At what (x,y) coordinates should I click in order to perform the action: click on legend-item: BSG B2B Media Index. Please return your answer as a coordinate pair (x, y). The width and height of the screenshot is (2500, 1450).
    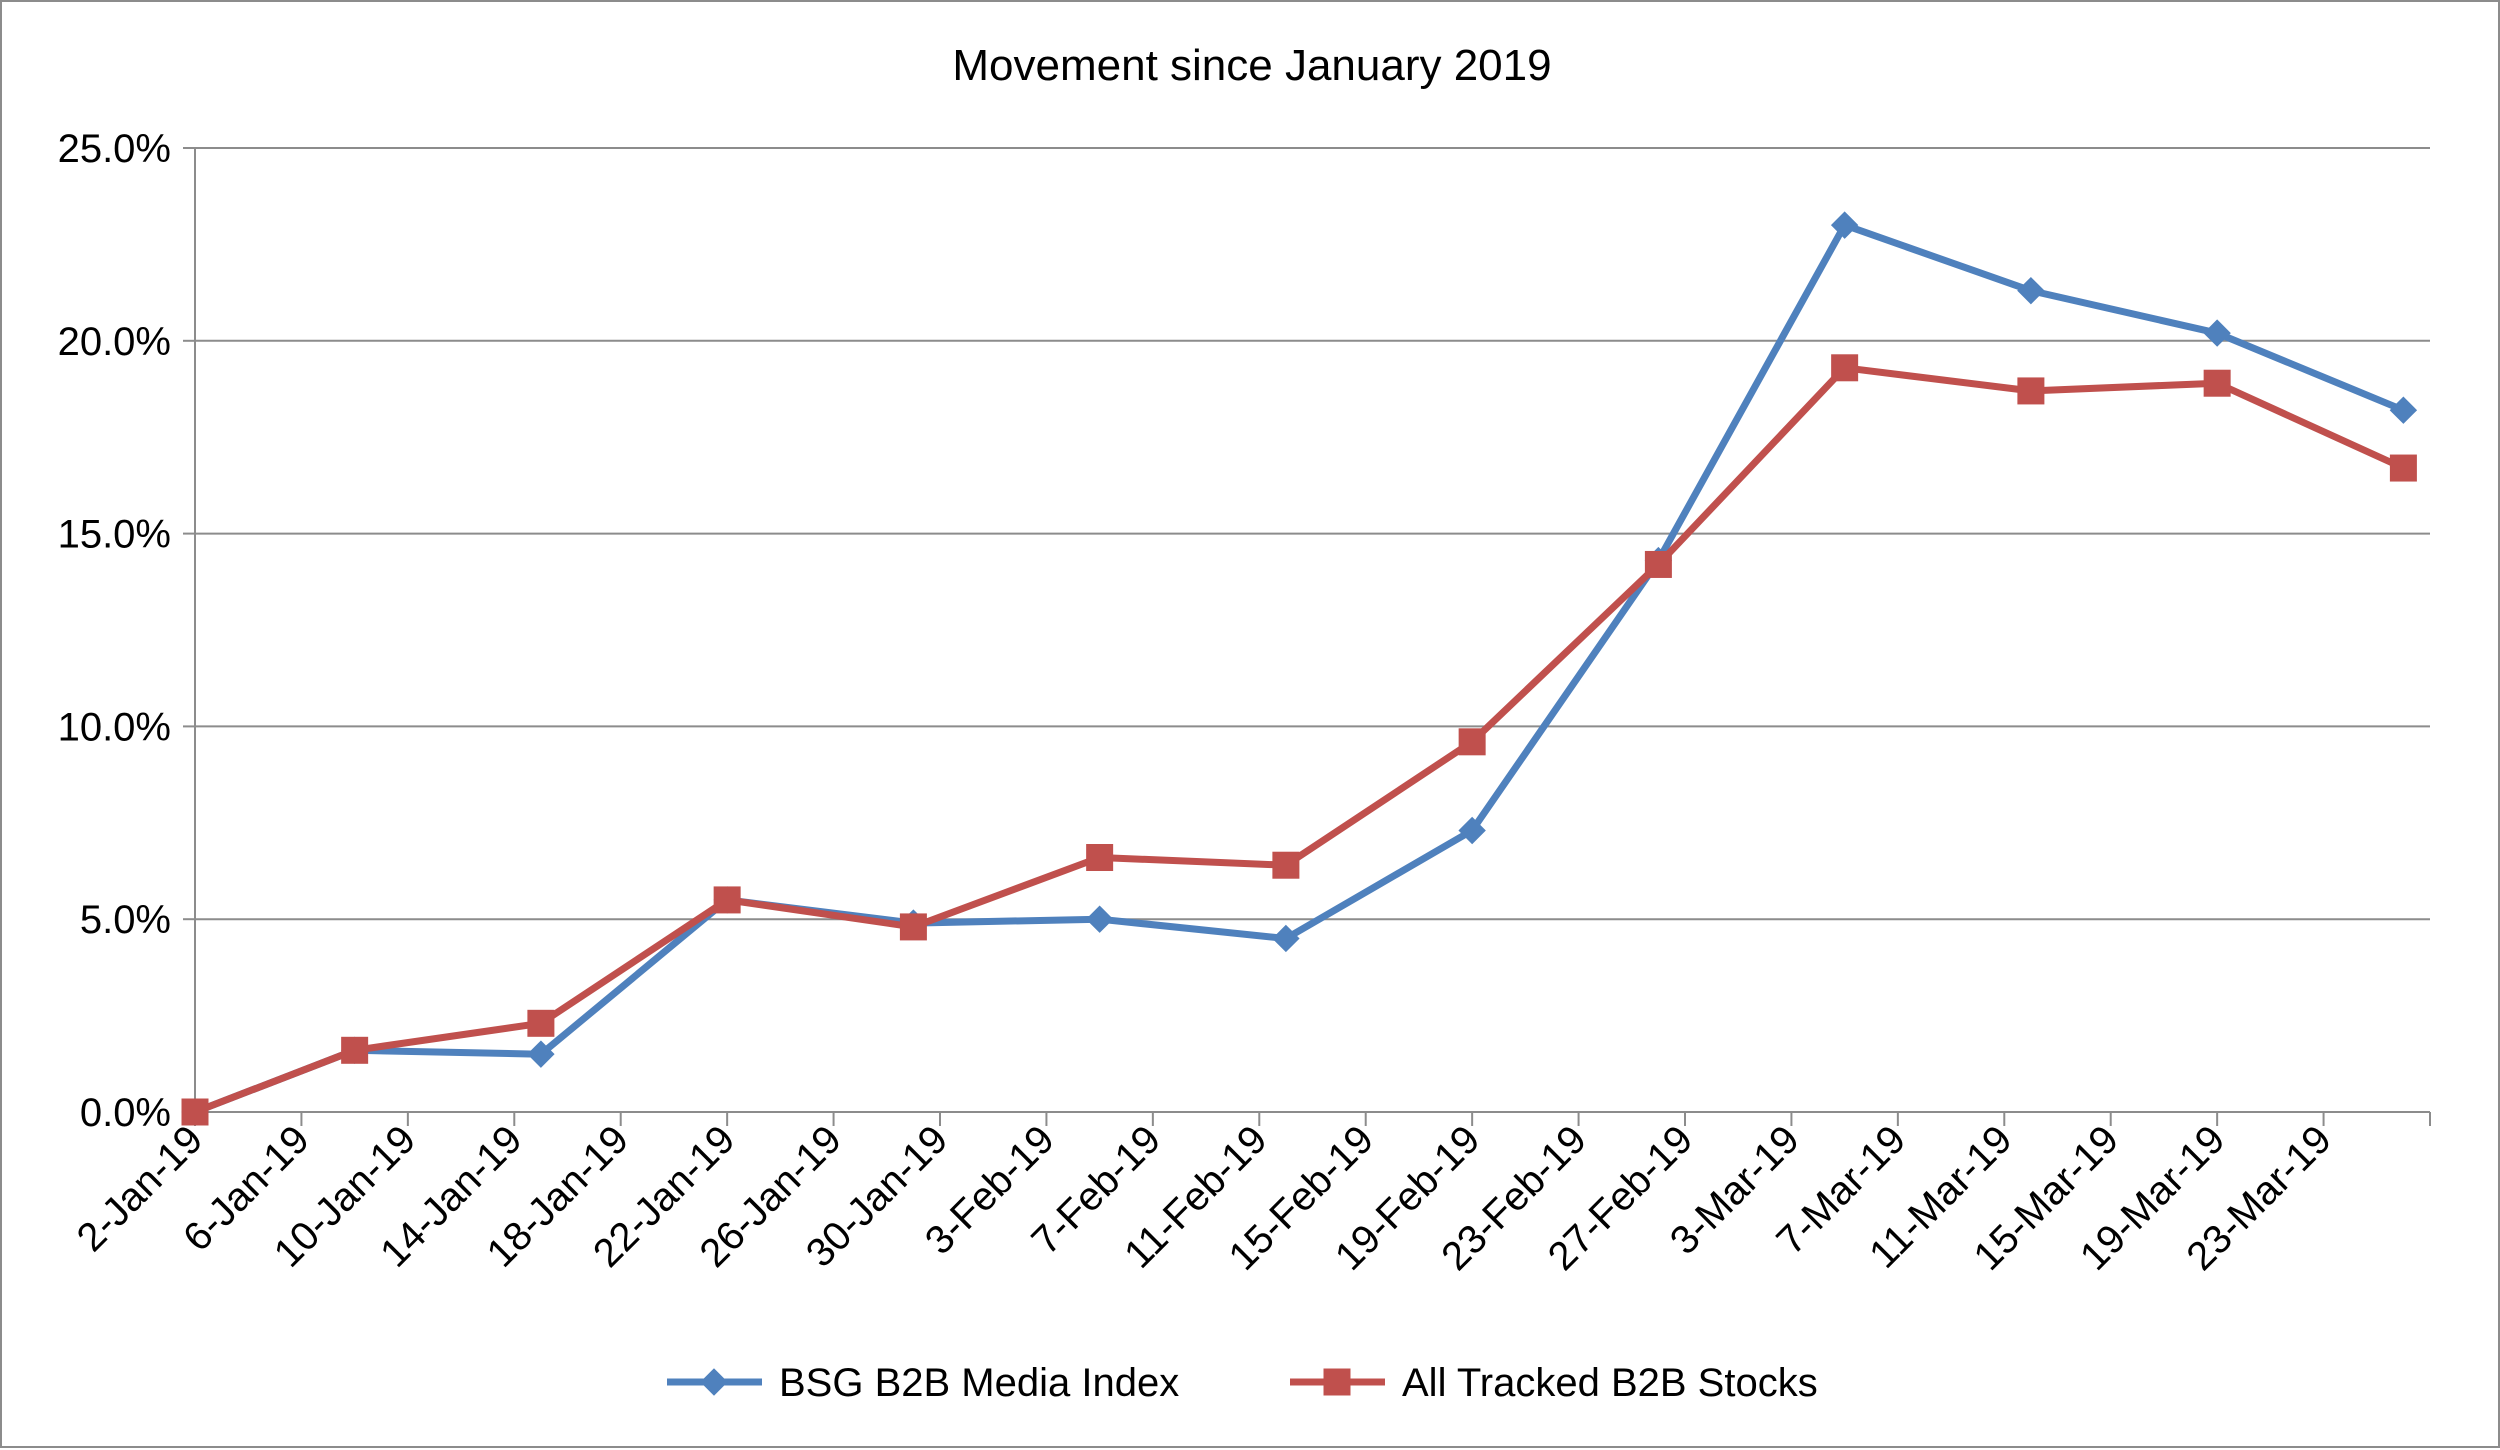
    Looking at the image, I should click on (923, 1383).